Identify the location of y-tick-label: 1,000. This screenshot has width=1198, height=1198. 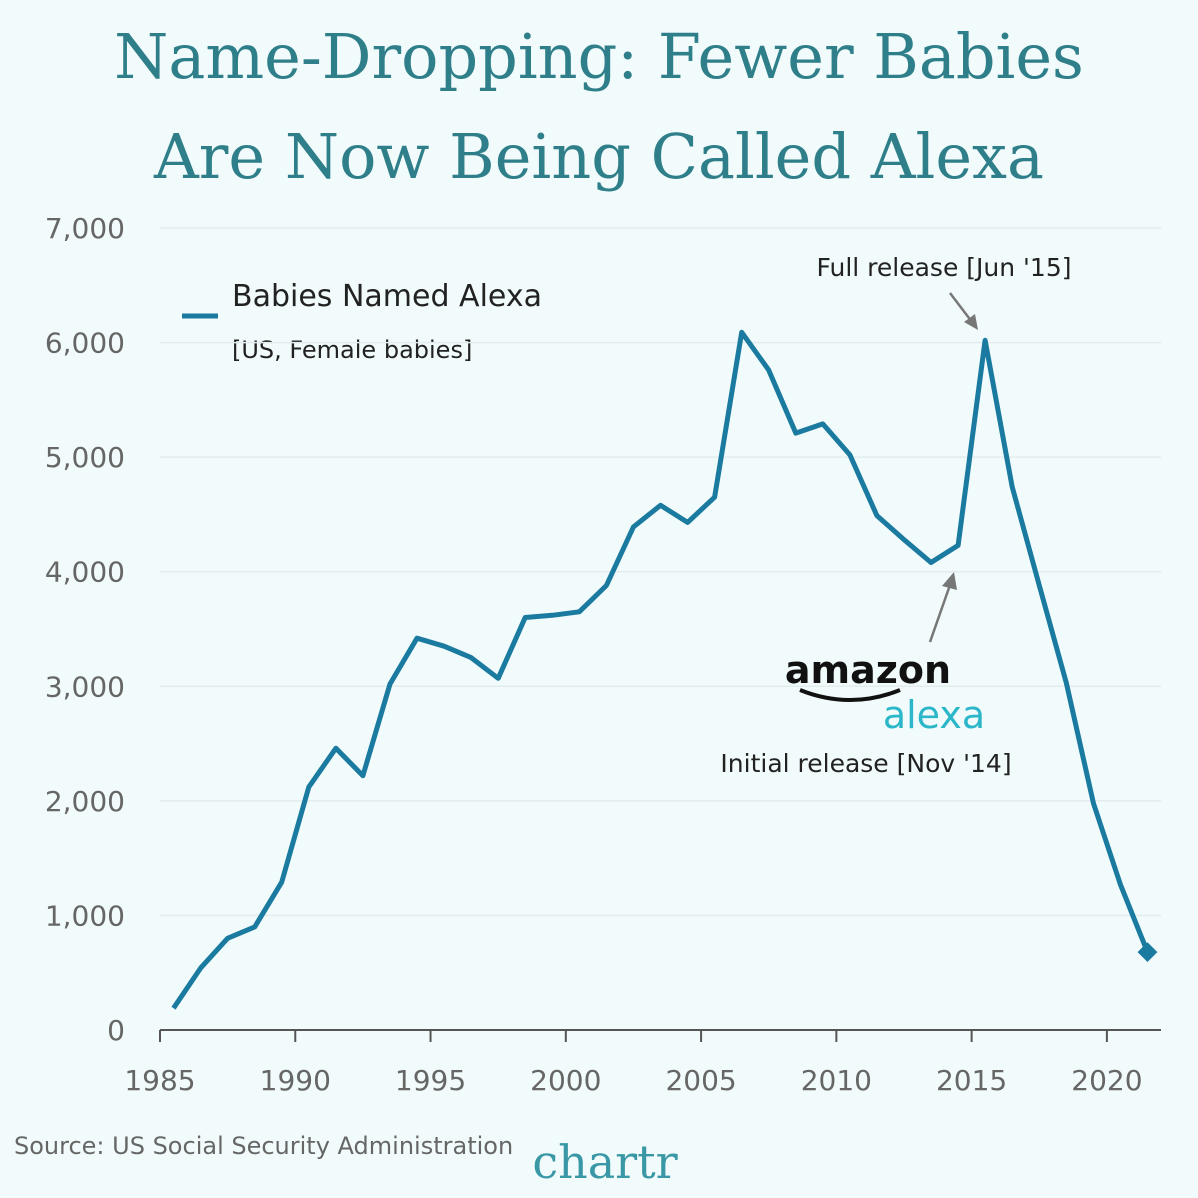
(85, 915).